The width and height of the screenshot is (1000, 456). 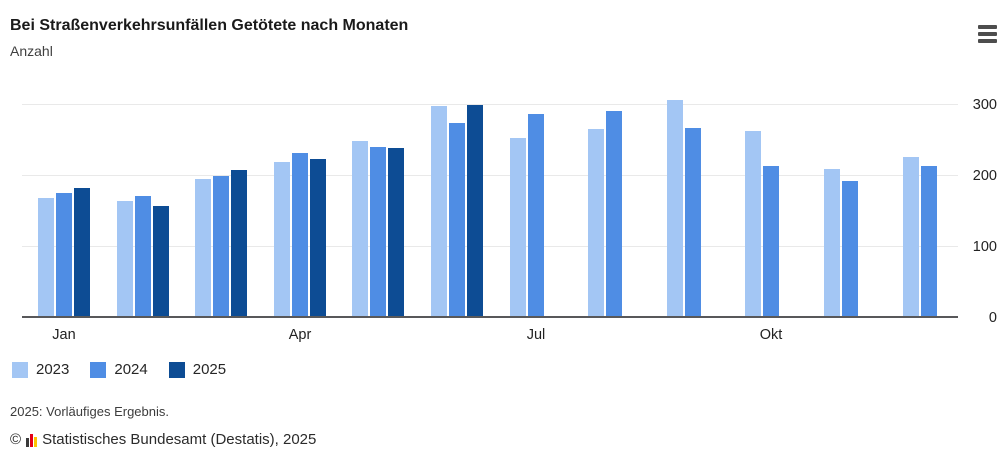 What do you see at coordinates (475, 211) in the screenshot?
I see `bar-2025-Jun` at bounding box center [475, 211].